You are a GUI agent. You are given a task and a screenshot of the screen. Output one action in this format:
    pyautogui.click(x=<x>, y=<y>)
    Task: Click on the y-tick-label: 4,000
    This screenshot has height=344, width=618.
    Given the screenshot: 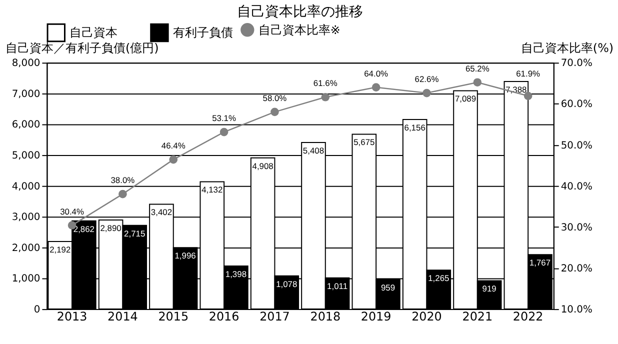 What is the action you would take?
    pyautogui.click(x=26, y=186)
    